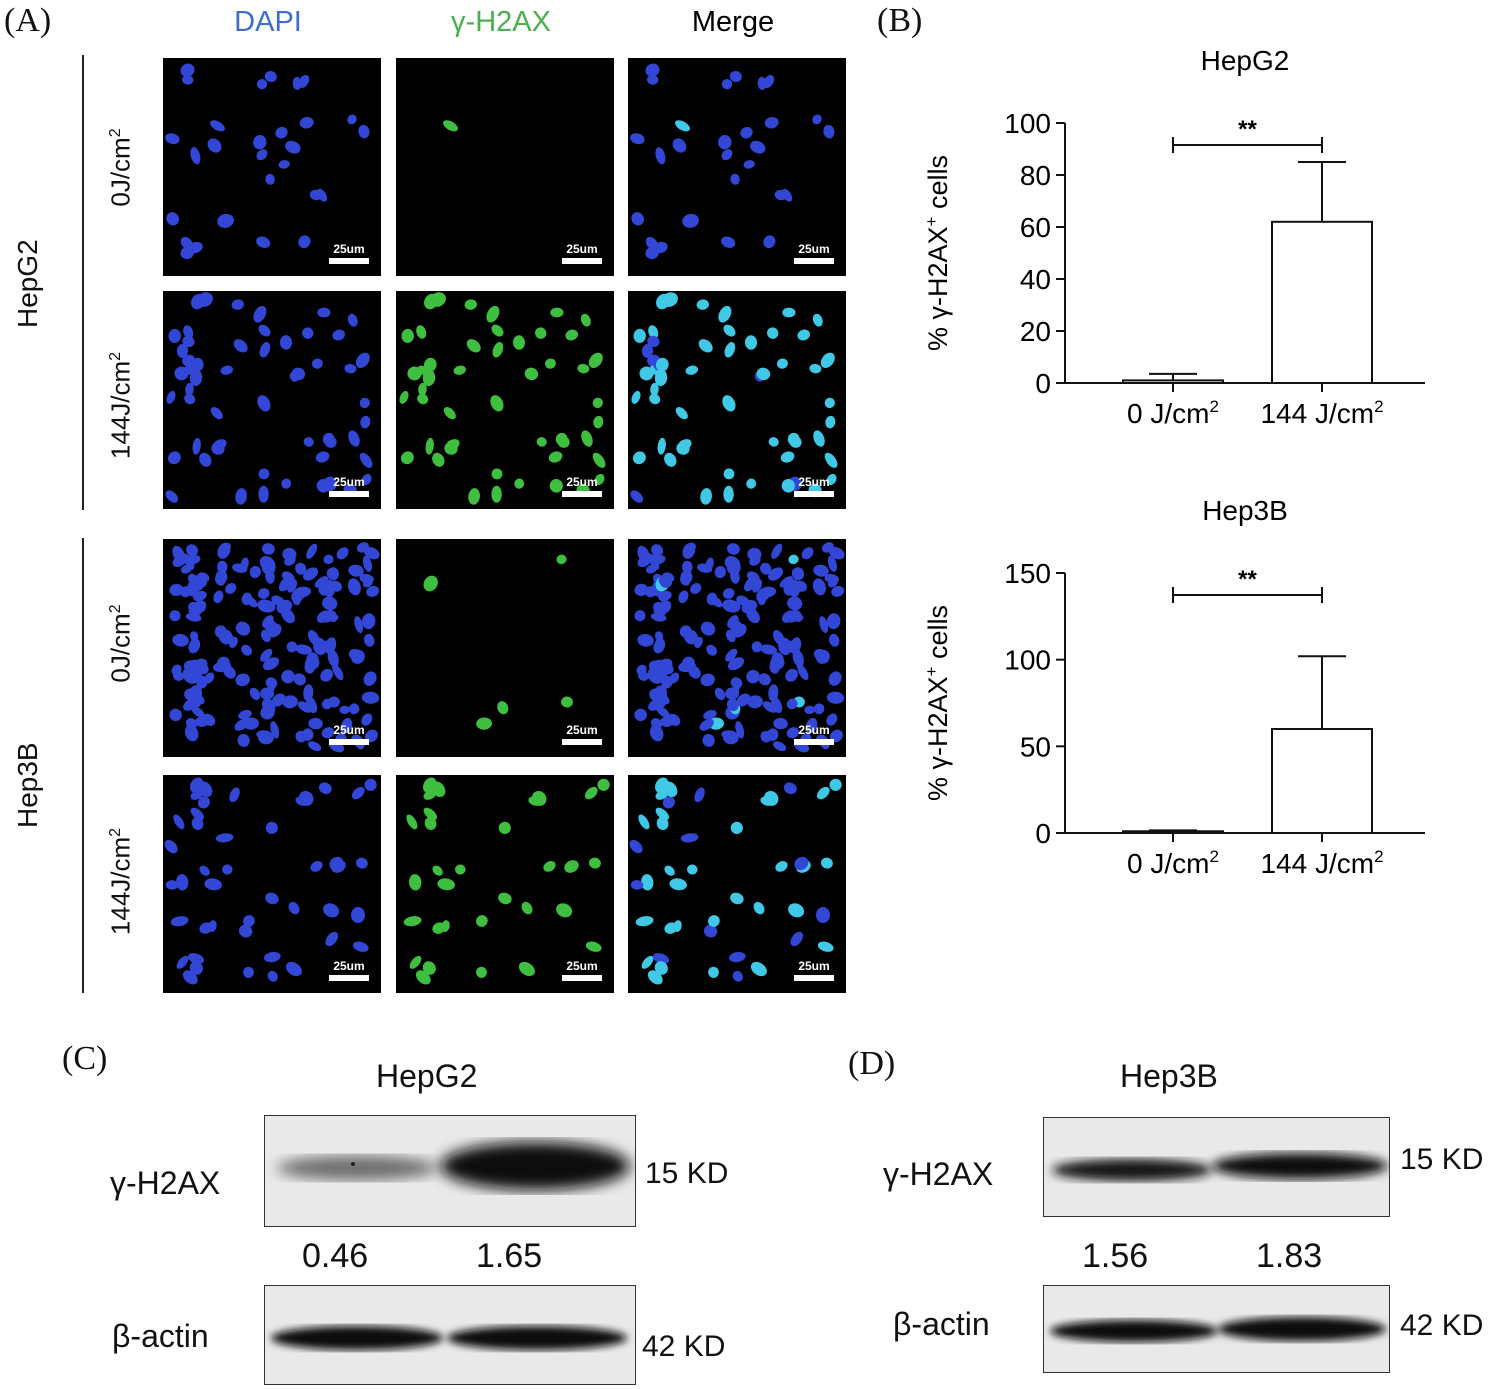  What do you see at coordinates (1442, 1325) in the screenshot?
I see `blot-size-42kd-d: 42 KD` at bounding box center [1442, 1325].